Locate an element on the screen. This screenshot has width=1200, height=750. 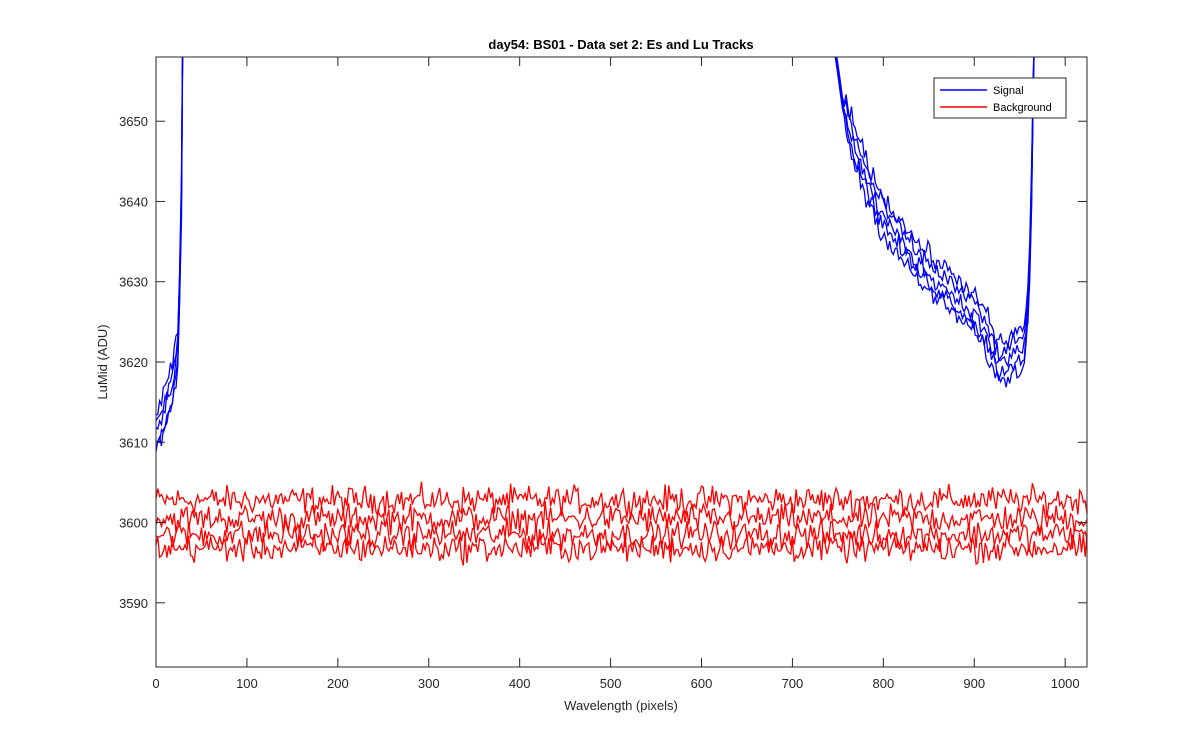
x-tick-label: 0 is located at coordinates (155, 683).